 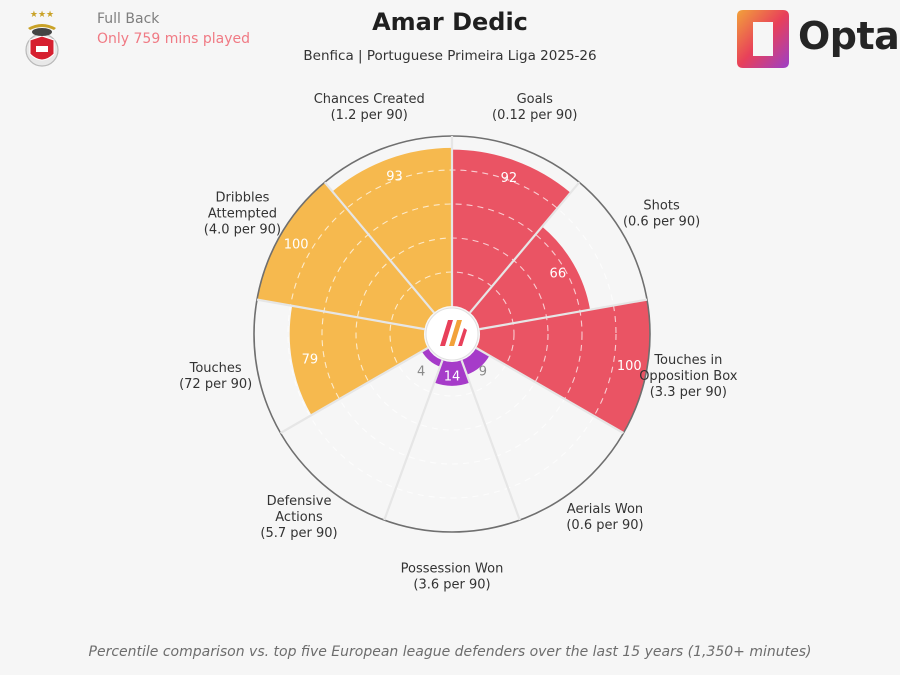 What do you see at coordinates (242, 230) in the screenshot?
I see `category-label: (4.0 per 90)` at bounding box center [242, 230].